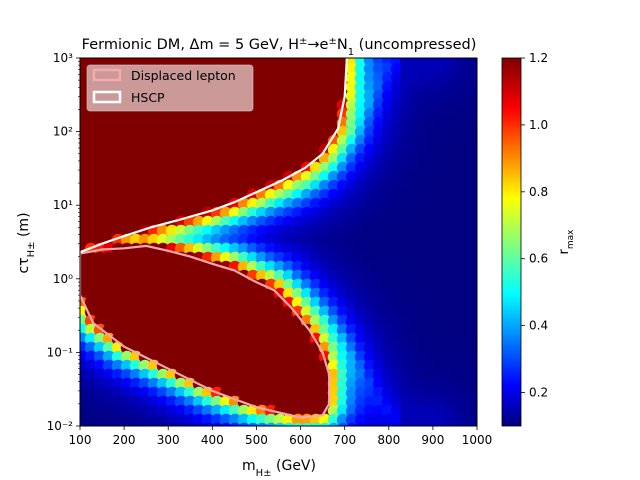 The width and height of the screenshot is (640, 480). Describe the element at coordinates (170, 88) in the screenshot. I see `legend-box` at that location.